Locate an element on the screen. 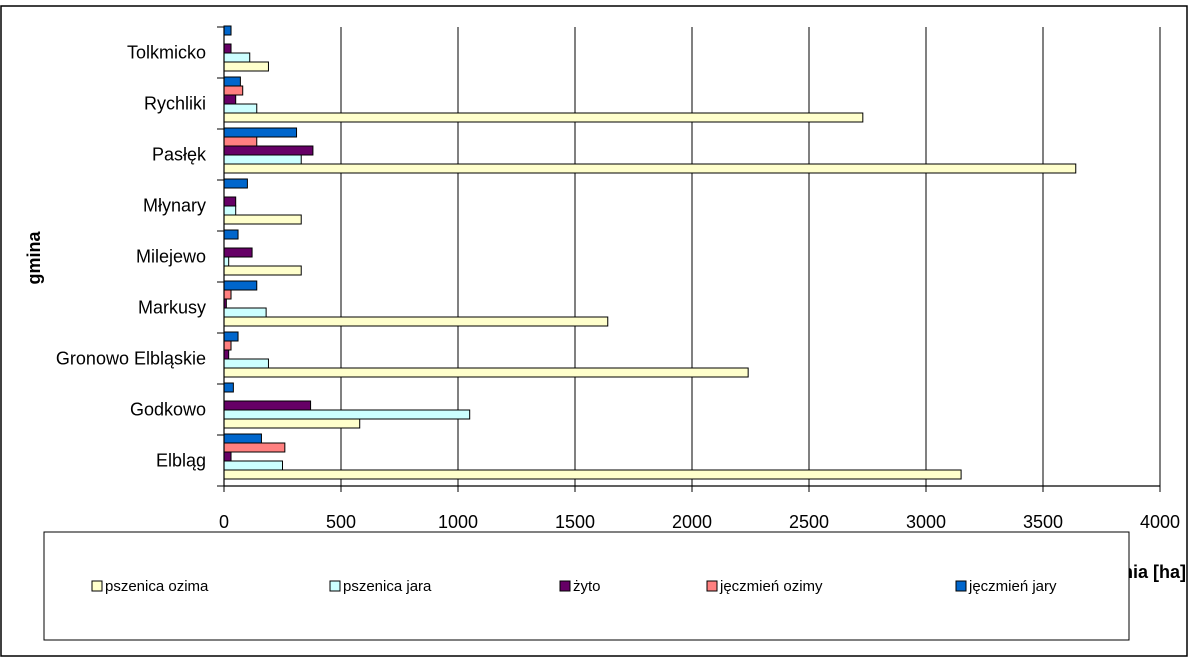 This screenshot has height=657, width=1189. legend-label: pszenica jara is located at coordinates (387, 586).